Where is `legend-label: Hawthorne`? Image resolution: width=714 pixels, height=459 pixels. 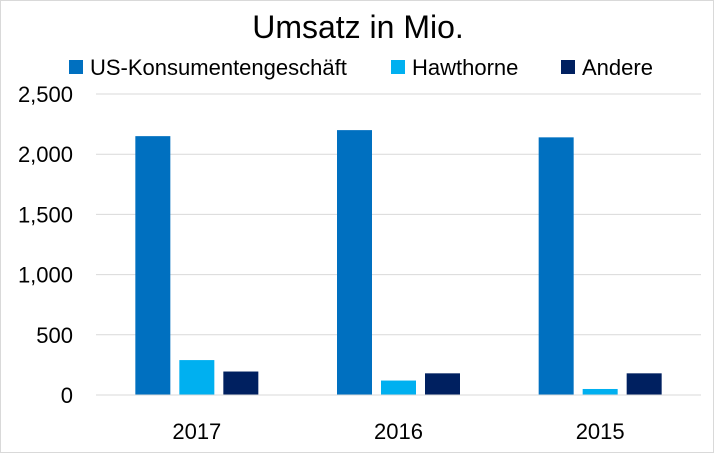 legend-label: Hawthorne is located at coordinates (465, 67).